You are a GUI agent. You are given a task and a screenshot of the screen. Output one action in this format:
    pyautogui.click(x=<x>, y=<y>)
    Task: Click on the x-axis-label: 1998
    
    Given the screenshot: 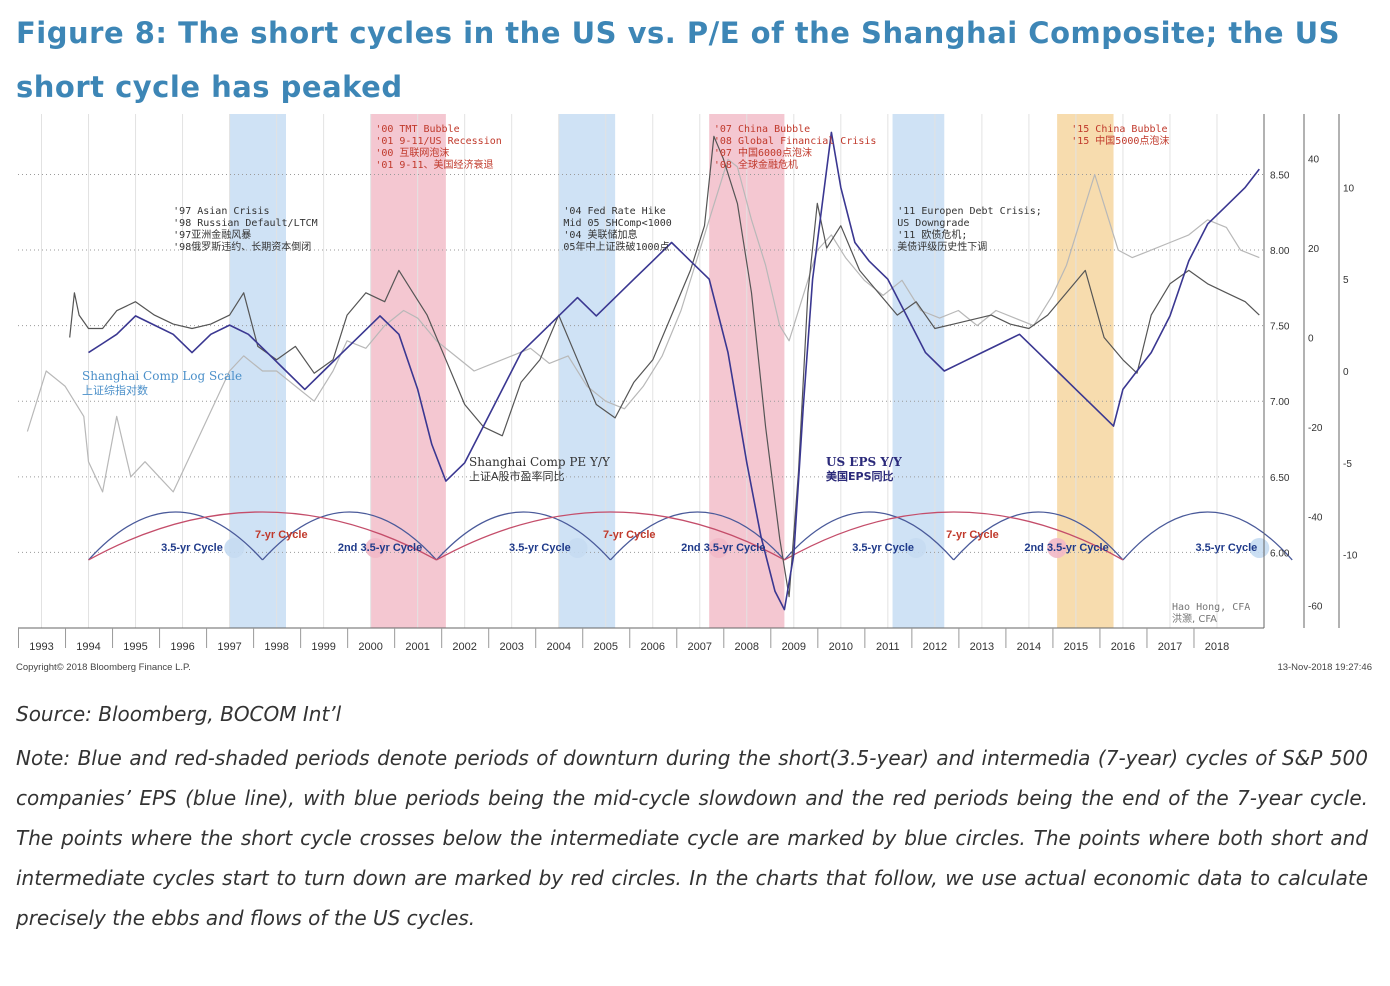 What is the action you would take?
    pyautogui.click(x=276, y=647)
    